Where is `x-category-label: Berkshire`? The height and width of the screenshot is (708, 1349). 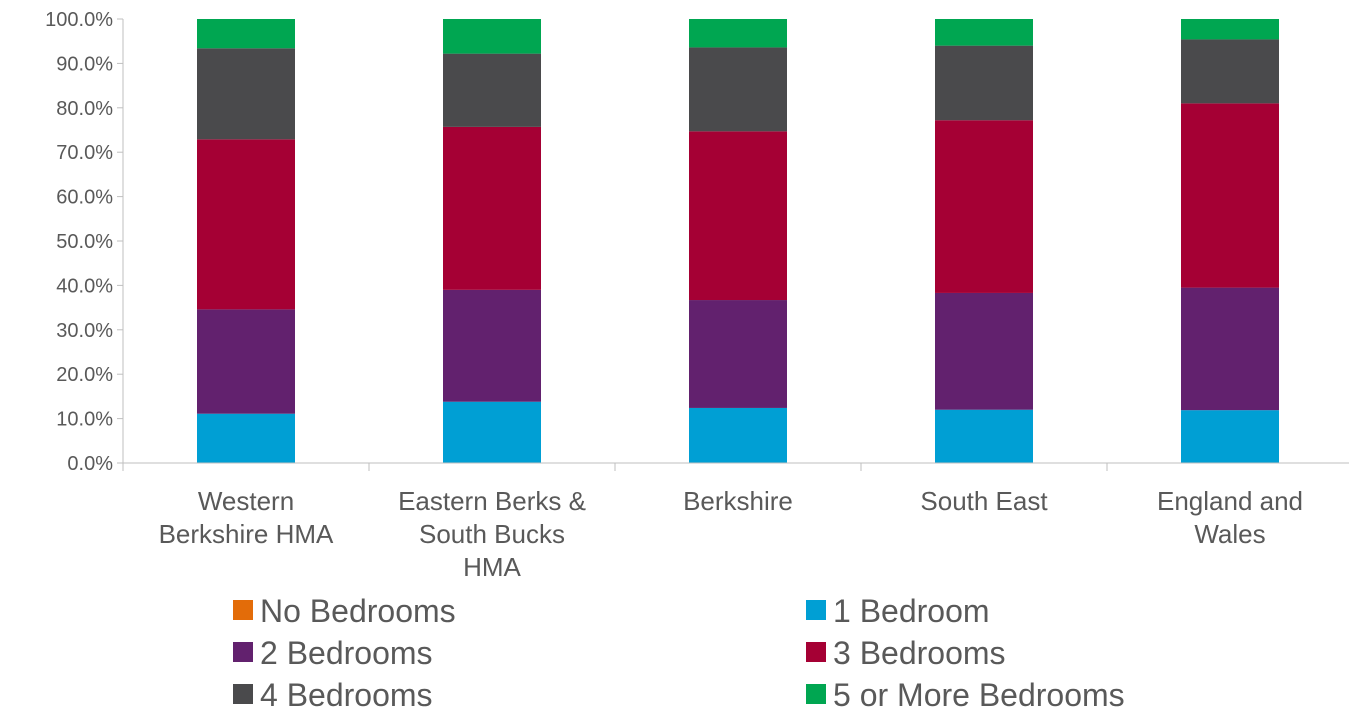 x-category-label: Berkshire is located at coordinates (738, 501).